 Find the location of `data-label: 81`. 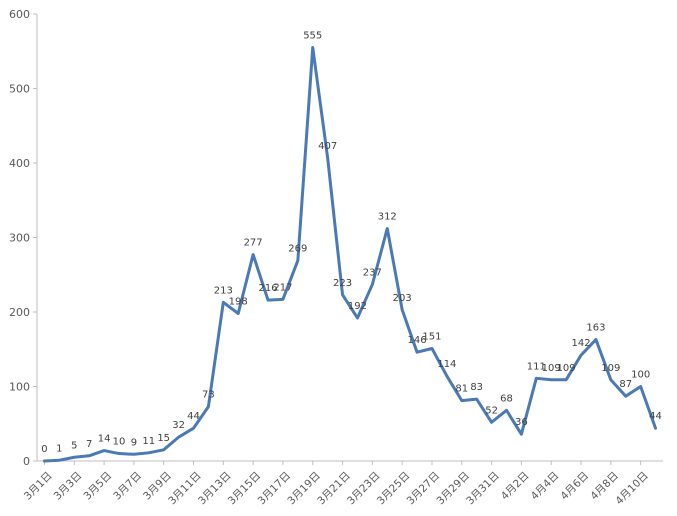

data-label: 81 is located at coordinates (461, 389).